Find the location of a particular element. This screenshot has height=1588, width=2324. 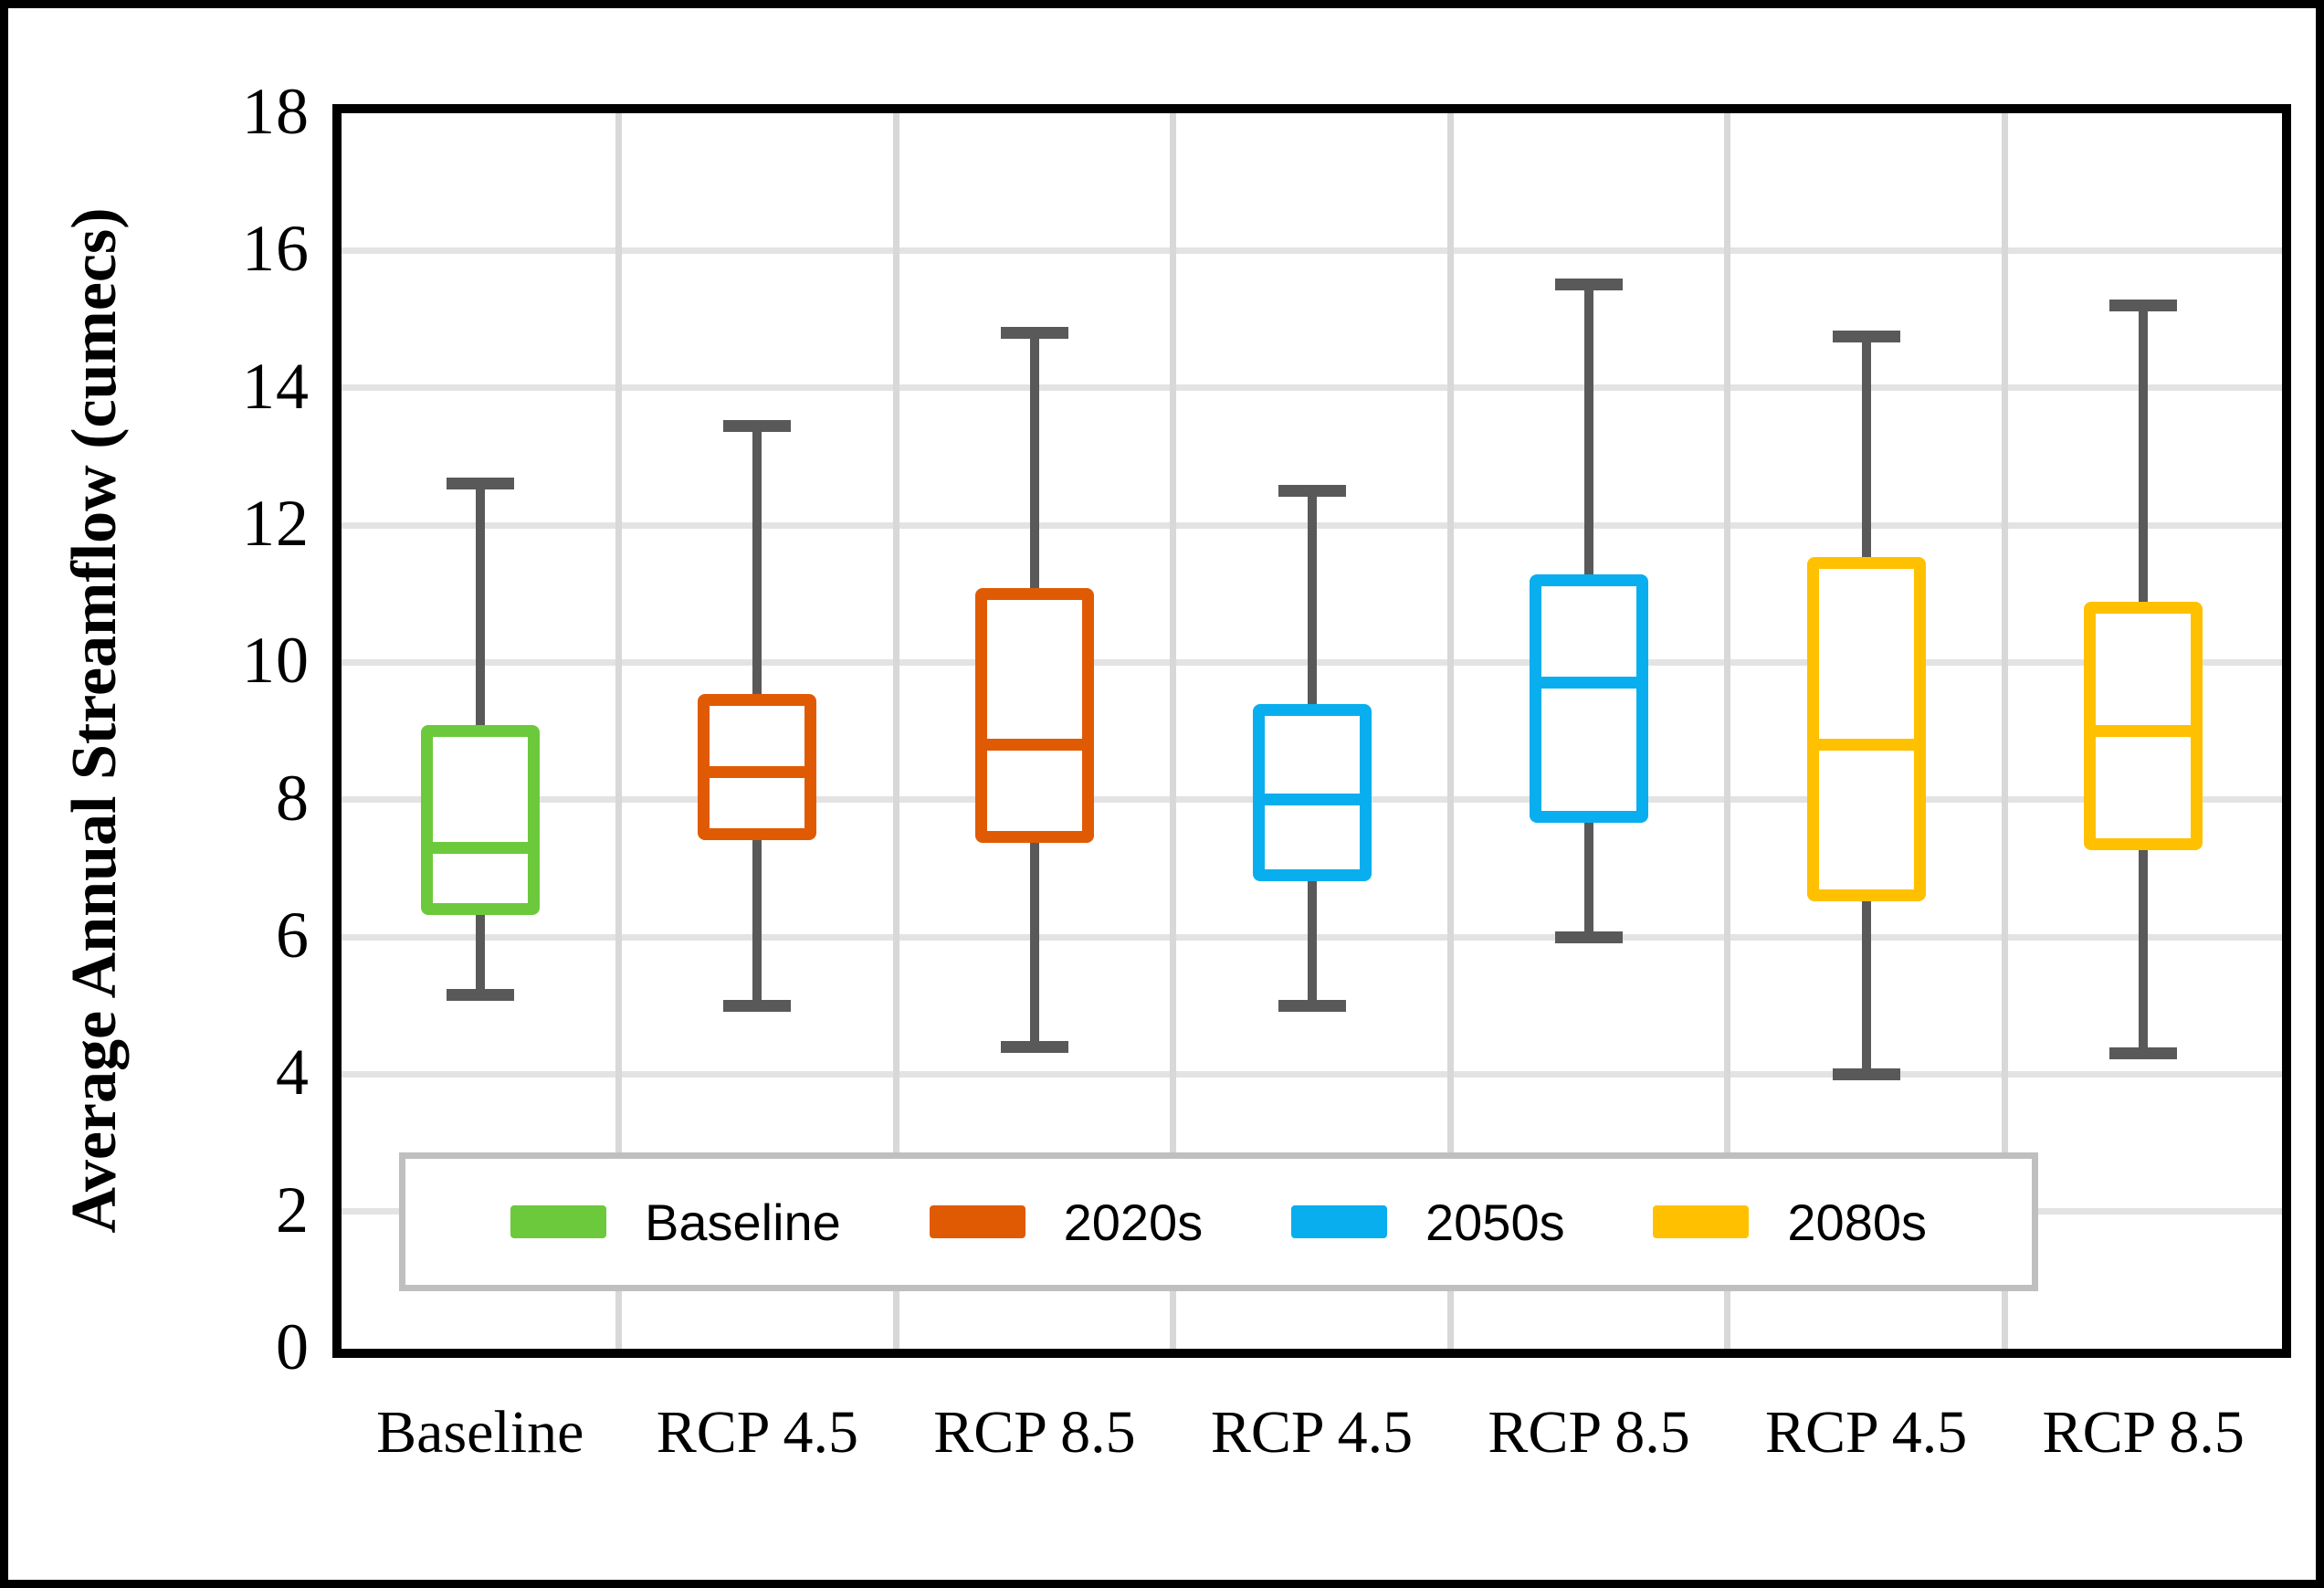

legend-label: 2080s is located at coordinates (1857, 1222).